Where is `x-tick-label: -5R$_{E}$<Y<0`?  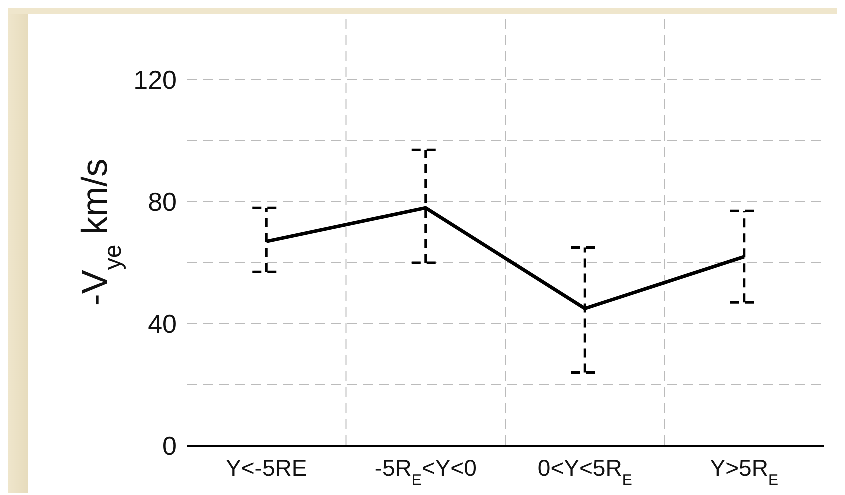 x-tick-label: -5R$_{E}$<Y<0 is located at coordinates (425, 471).